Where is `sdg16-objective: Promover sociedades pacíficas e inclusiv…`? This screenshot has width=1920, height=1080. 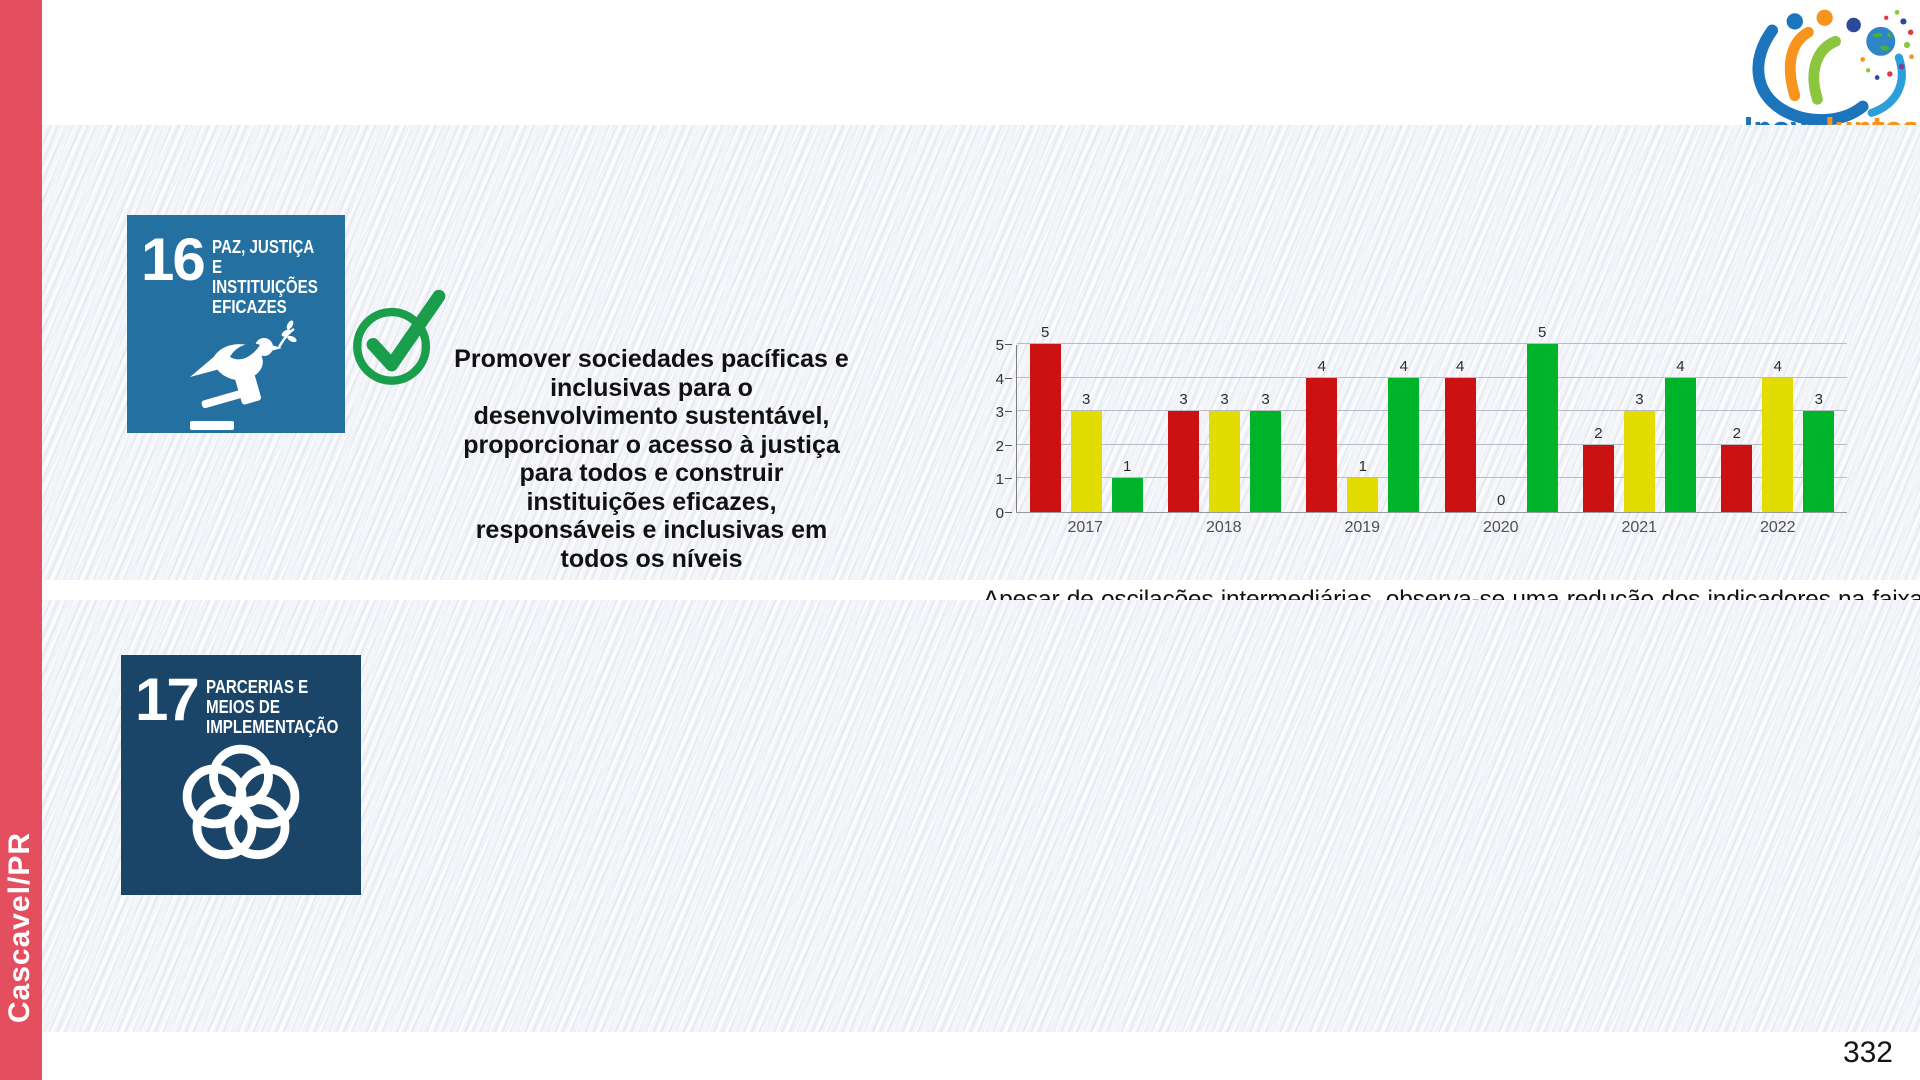
sdg16-objective: Promover sociedades pacíficas e inclusiv… is located at coordinates (651, 459).